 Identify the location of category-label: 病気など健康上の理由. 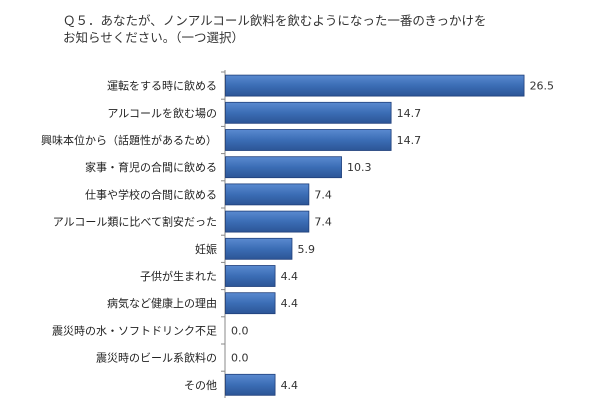
(162, 303).